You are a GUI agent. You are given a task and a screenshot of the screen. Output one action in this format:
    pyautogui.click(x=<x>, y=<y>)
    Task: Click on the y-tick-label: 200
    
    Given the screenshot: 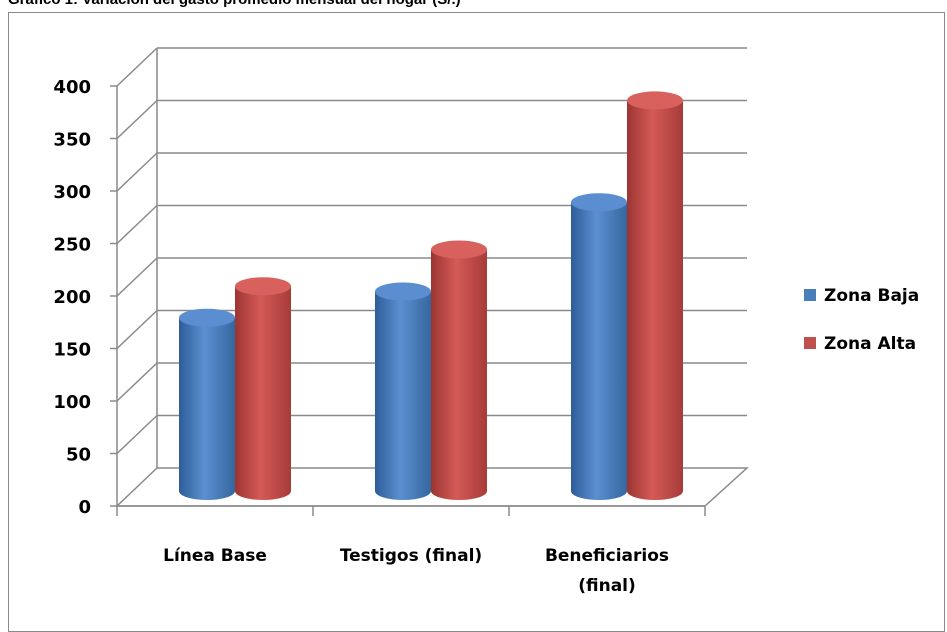 What is the action you would take?
    pyautogui.click(x=72, y=297)
    